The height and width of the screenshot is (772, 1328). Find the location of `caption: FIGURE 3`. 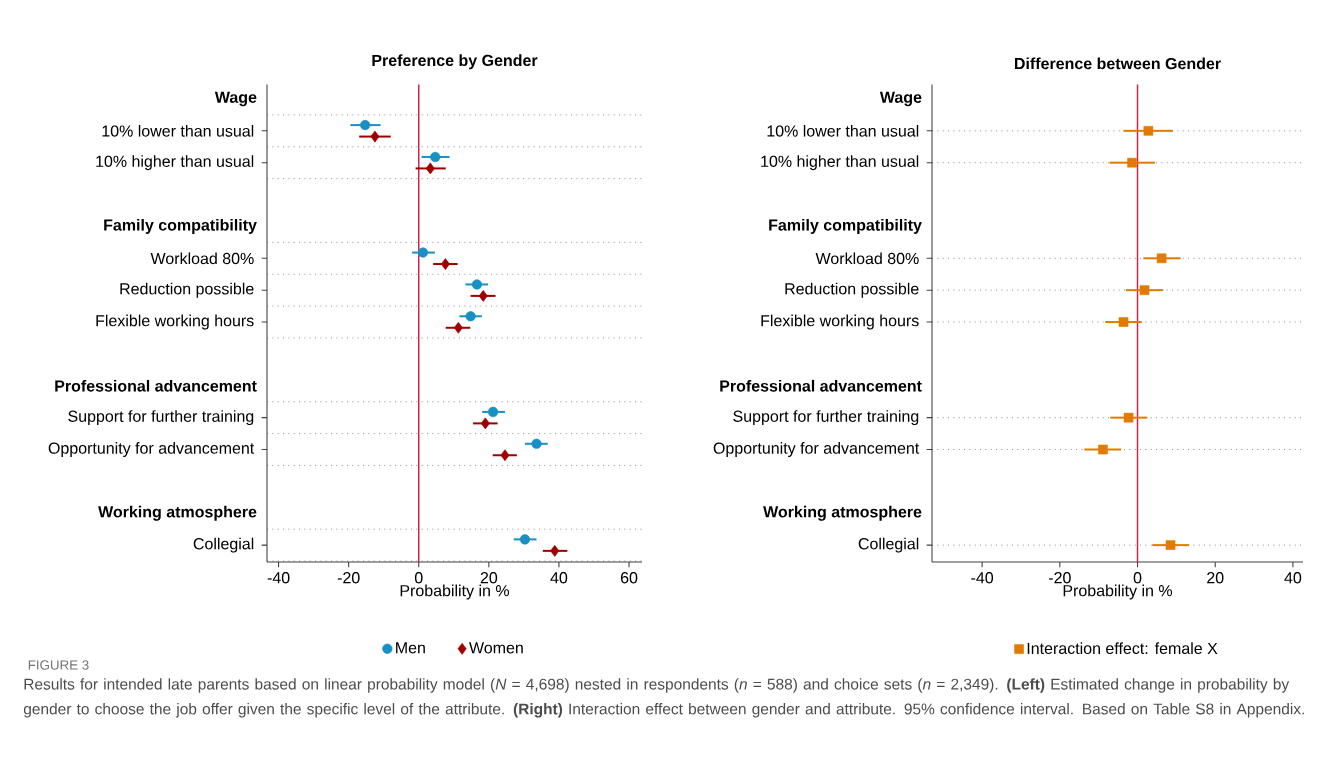

caption: FIGURE 3 is located at coordinates (58, 665).